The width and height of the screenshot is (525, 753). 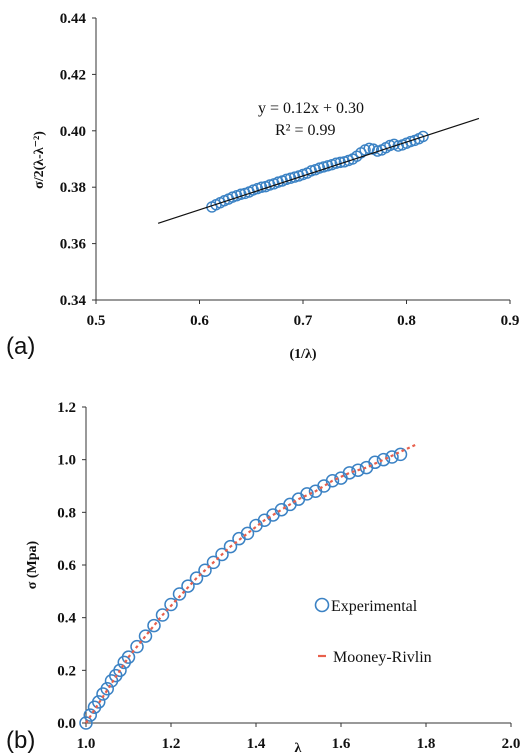 I want to click on y-tick-label: 0.34, so click(x=73, y=301).